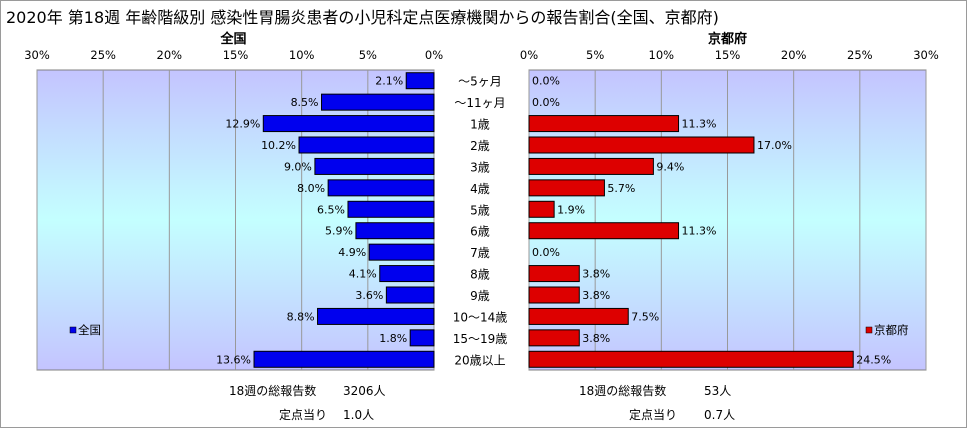 This screenshot has width=967, height=428. I want to click on national-data-label: 12.9%, so click(242, 124).